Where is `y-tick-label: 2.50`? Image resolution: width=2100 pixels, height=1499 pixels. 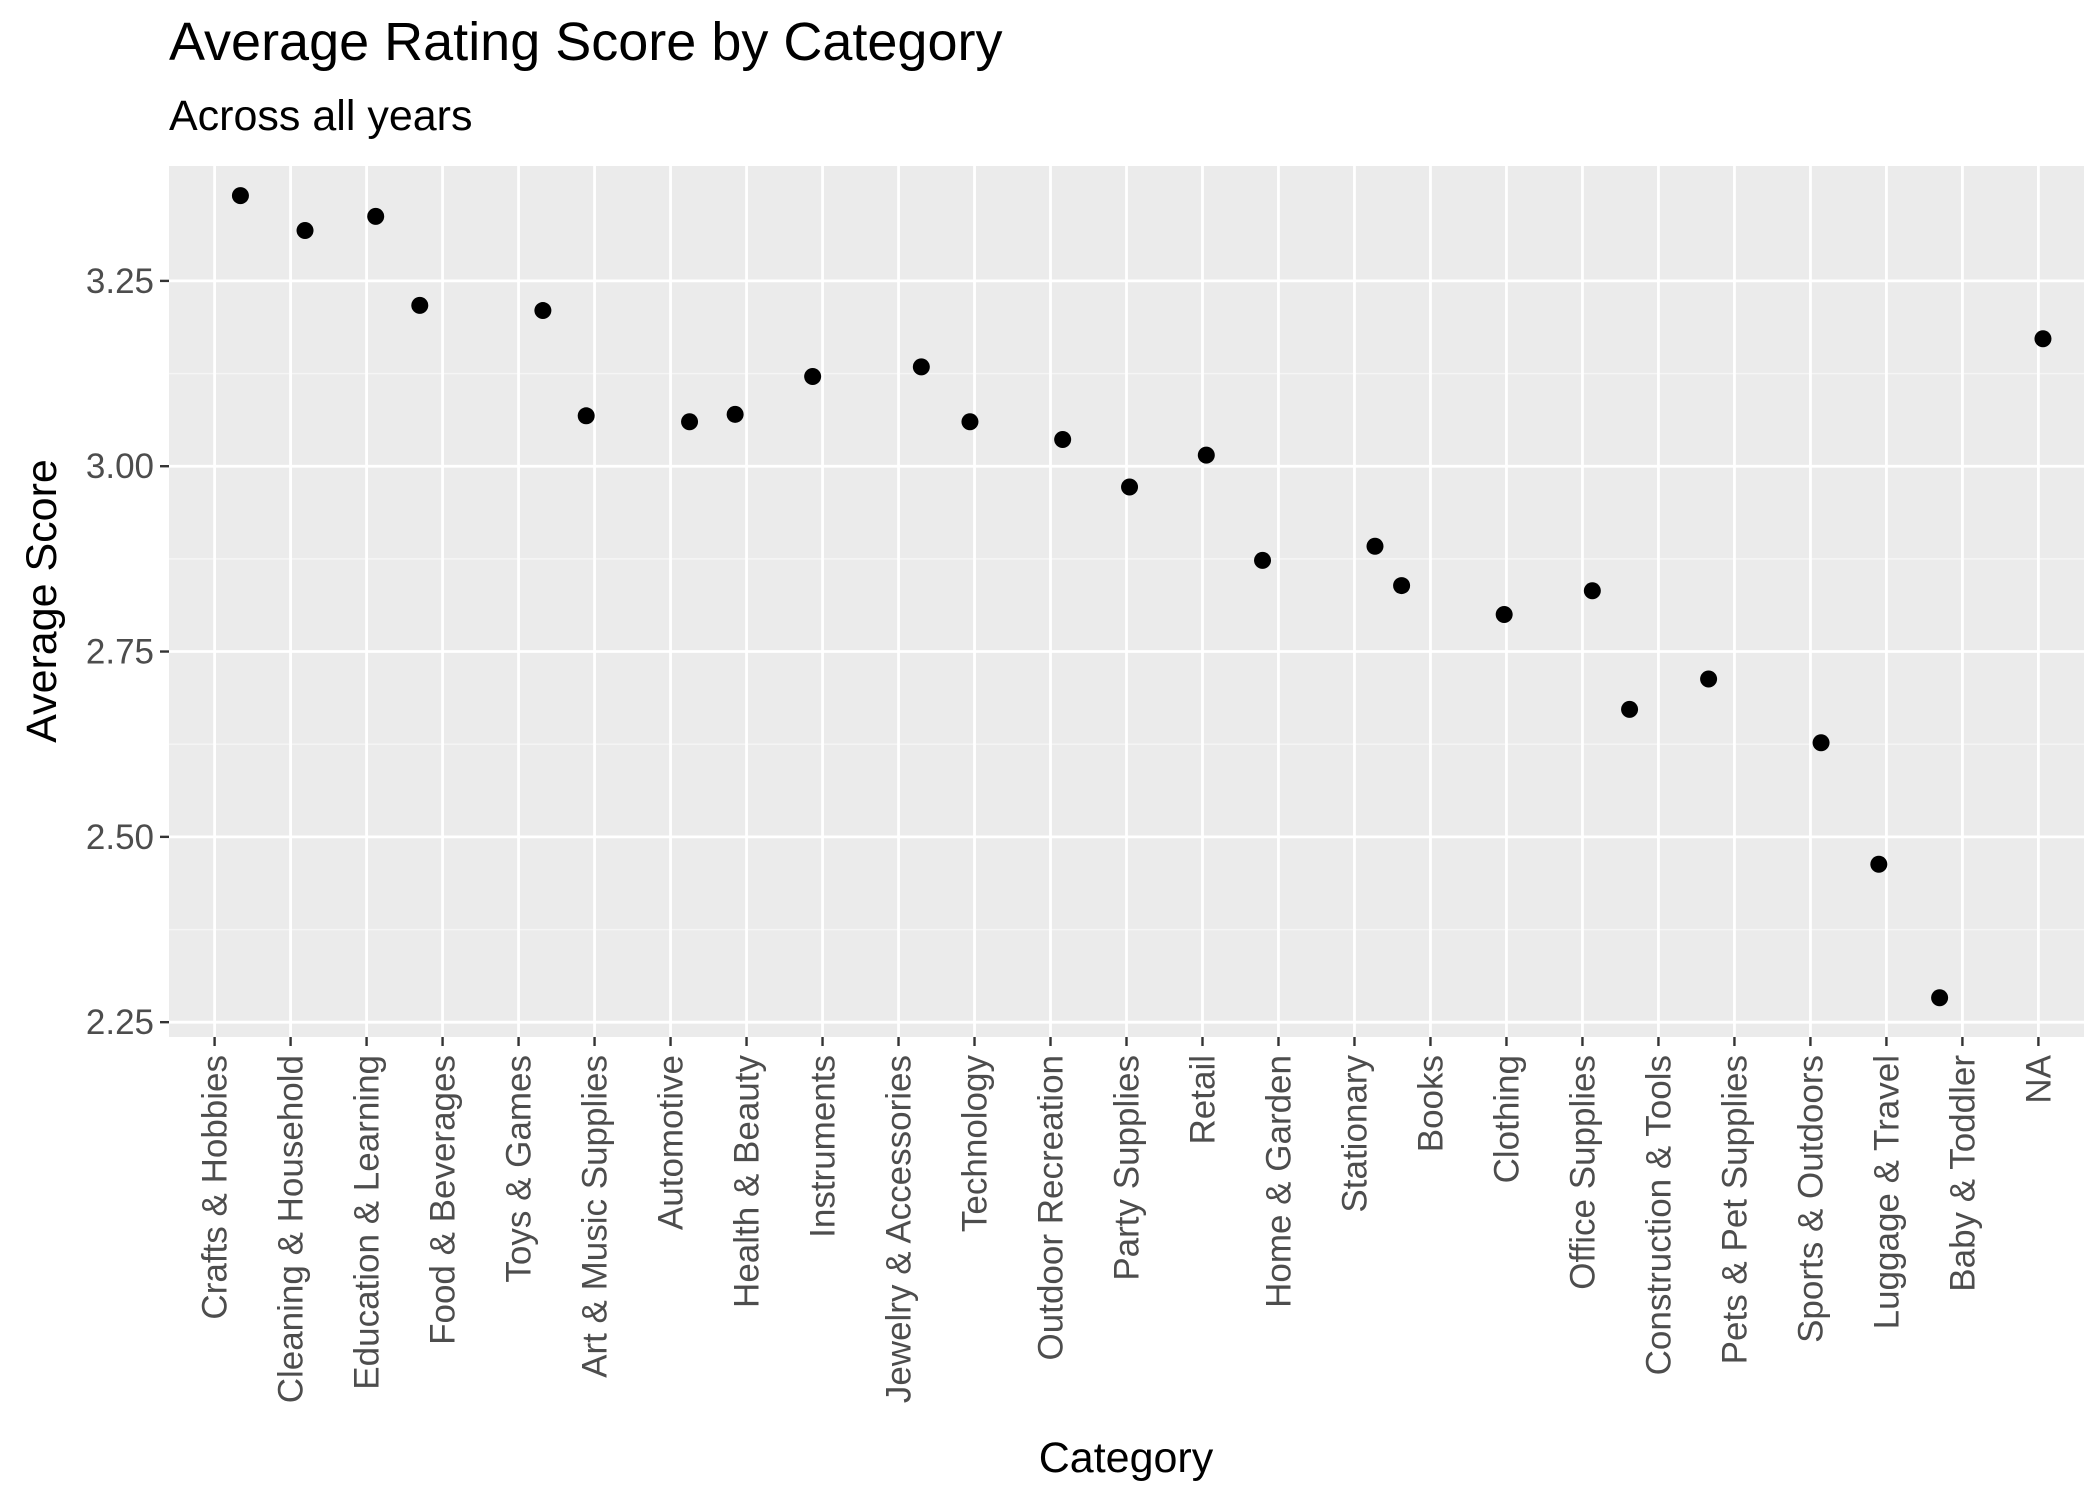
y-tick-label: 2.50 is located at coordinates (120, 837).